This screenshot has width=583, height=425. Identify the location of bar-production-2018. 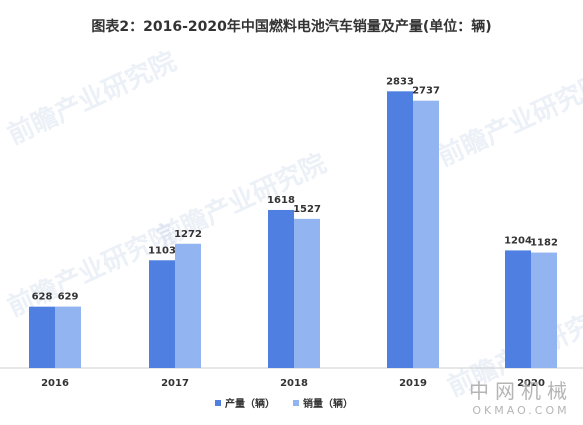
(281, 288).